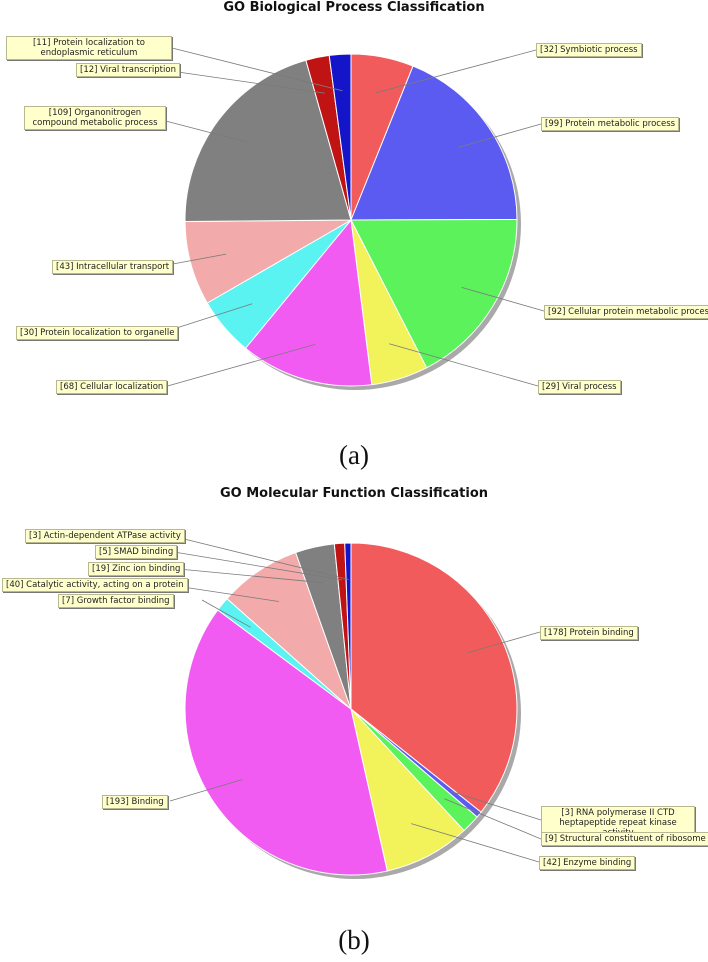 This screenshot has width=708, height=962. Describe the element at coordinates (589, 633) in the screenshot. I see `callout-b-protein-binding: [178] Protein binding` at that location.